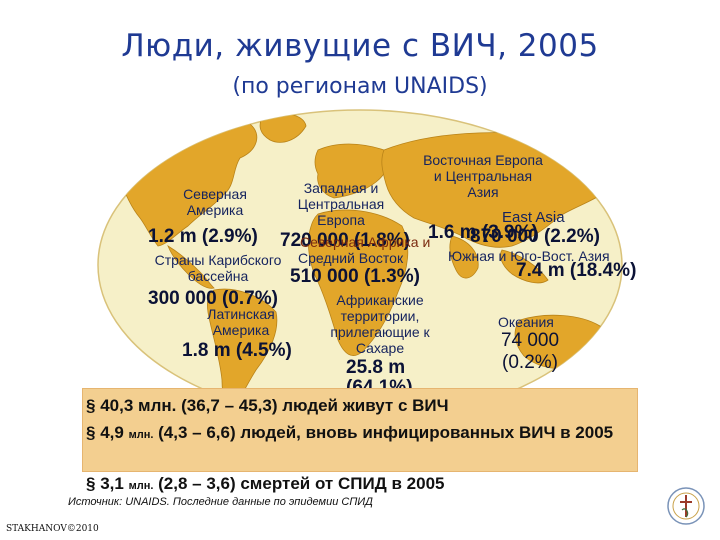 This screenshot has height=540, width=720. What do you see at coordinates (241, 322) in the screenshot?
I see `region-latin-america-name: Латинская Америка` at bounding box center [241, 322].